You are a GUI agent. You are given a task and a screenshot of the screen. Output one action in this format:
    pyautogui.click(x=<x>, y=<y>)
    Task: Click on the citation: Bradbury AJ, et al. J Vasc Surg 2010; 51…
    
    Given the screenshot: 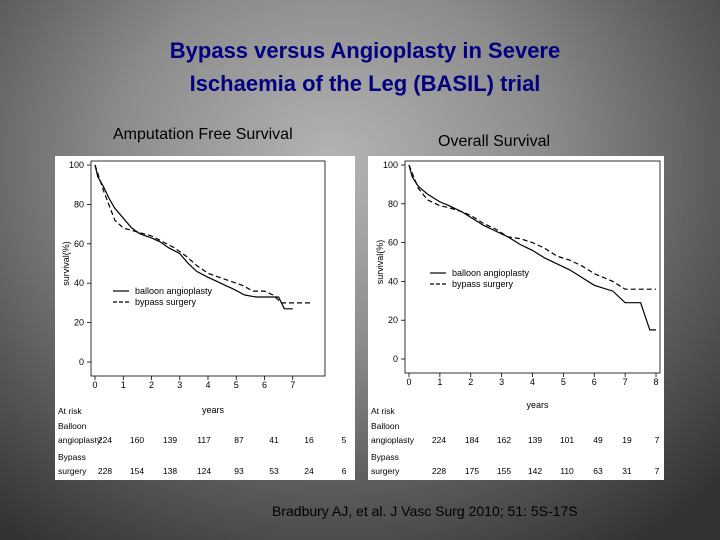 What is the action you would take?
    pyautogui.click(x=425, y=511)
    